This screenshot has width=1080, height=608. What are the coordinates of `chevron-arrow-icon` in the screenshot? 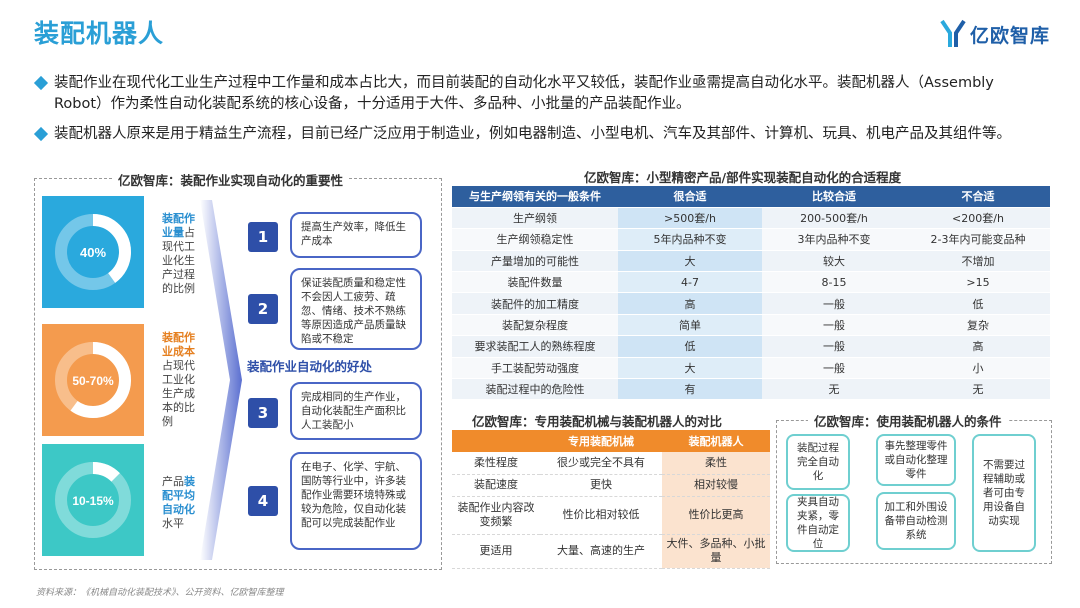 It's located at (221, 380).